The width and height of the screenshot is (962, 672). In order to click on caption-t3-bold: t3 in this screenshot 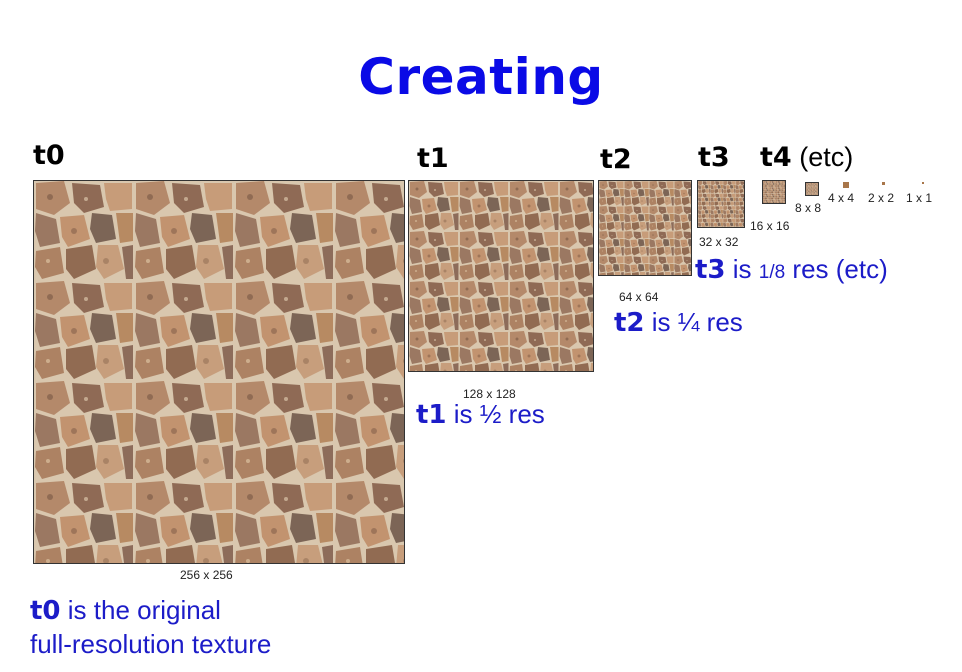, I will do `click(710, 270)`.